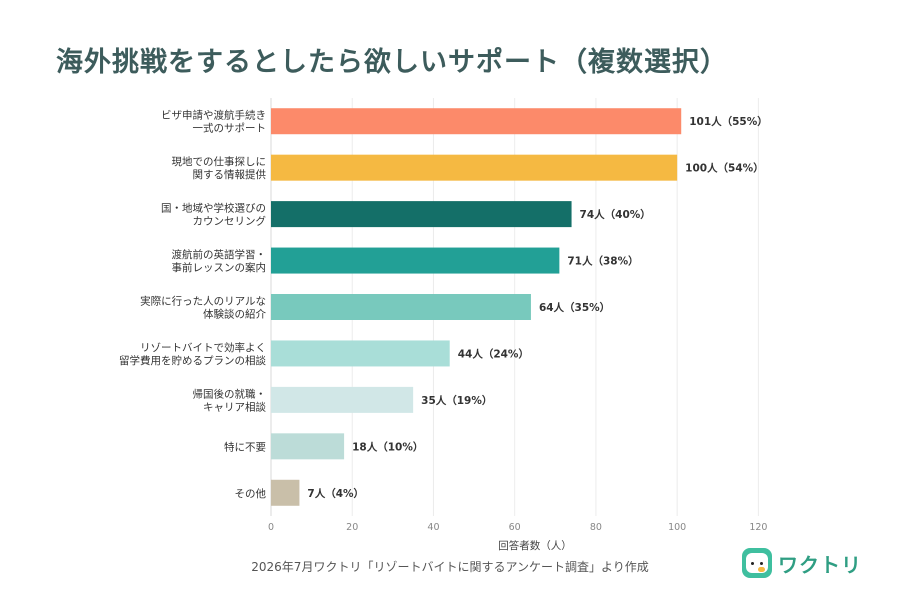 This screenshot has width=900, height=600. What do you see at coordinates (335, 493) in the screenshot?
I see `data-label: 7人（4%）` at bounding box center [335, 493].